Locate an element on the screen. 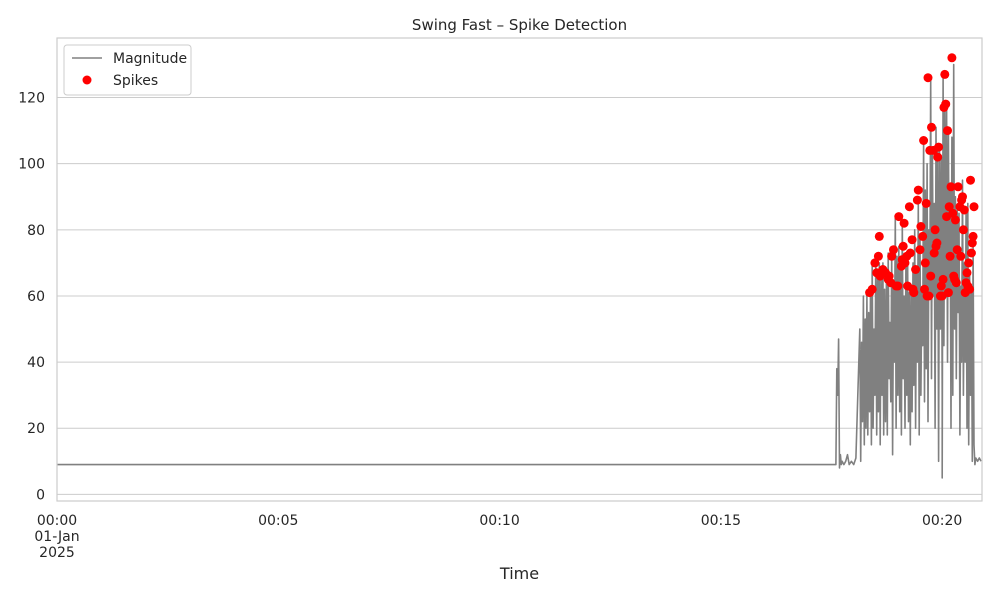 The image size is (1000, 600). x-tick-label: 00:05 is located at coordinates (278, 521).